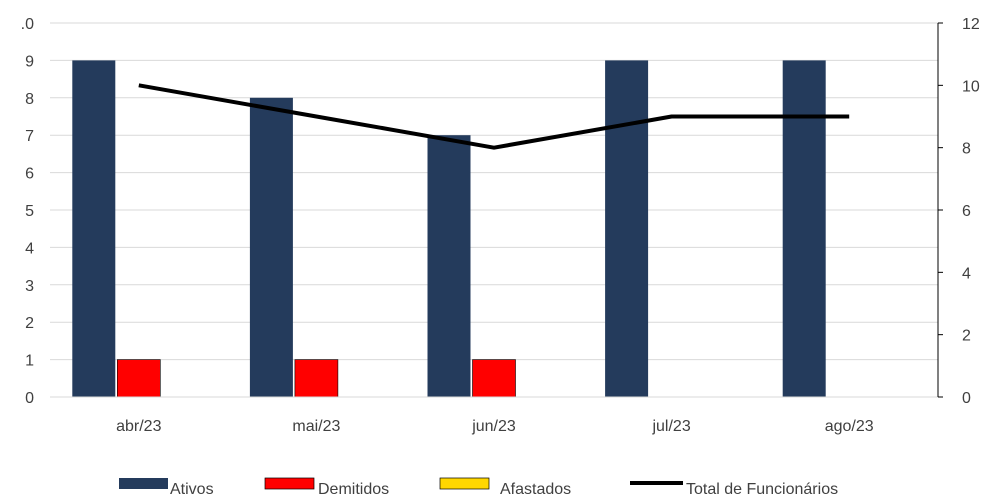  What do you see at coordinates (762, 489) in the screenshot?
I see `legend-label-total-de-funcion-rios: Total de Funcionários` at bounding box center [762, 489].